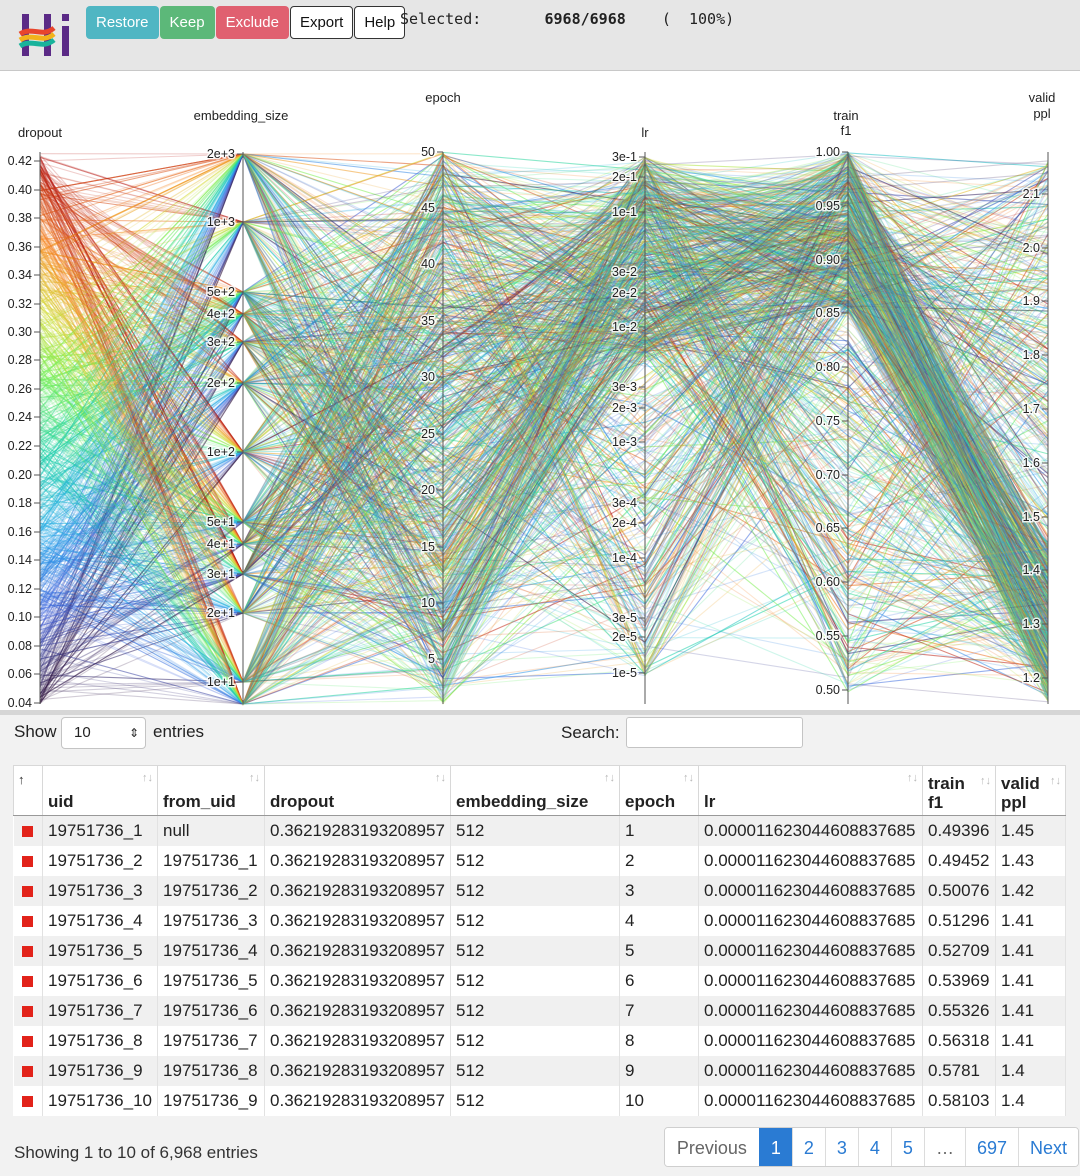 Image resolution: width=1080 pixels, height=1176 pixels. What do you see at coordinates (828, 313) in the screenshot?
I see `axis-tick-label: 0.85` at bounding box center [828, 313].